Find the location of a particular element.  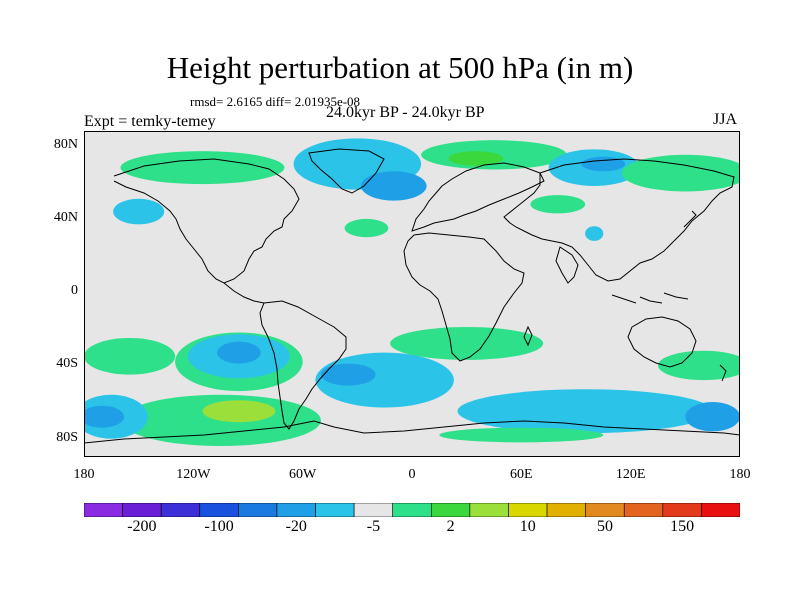

coast-europe is located at coordinates (478, 197).